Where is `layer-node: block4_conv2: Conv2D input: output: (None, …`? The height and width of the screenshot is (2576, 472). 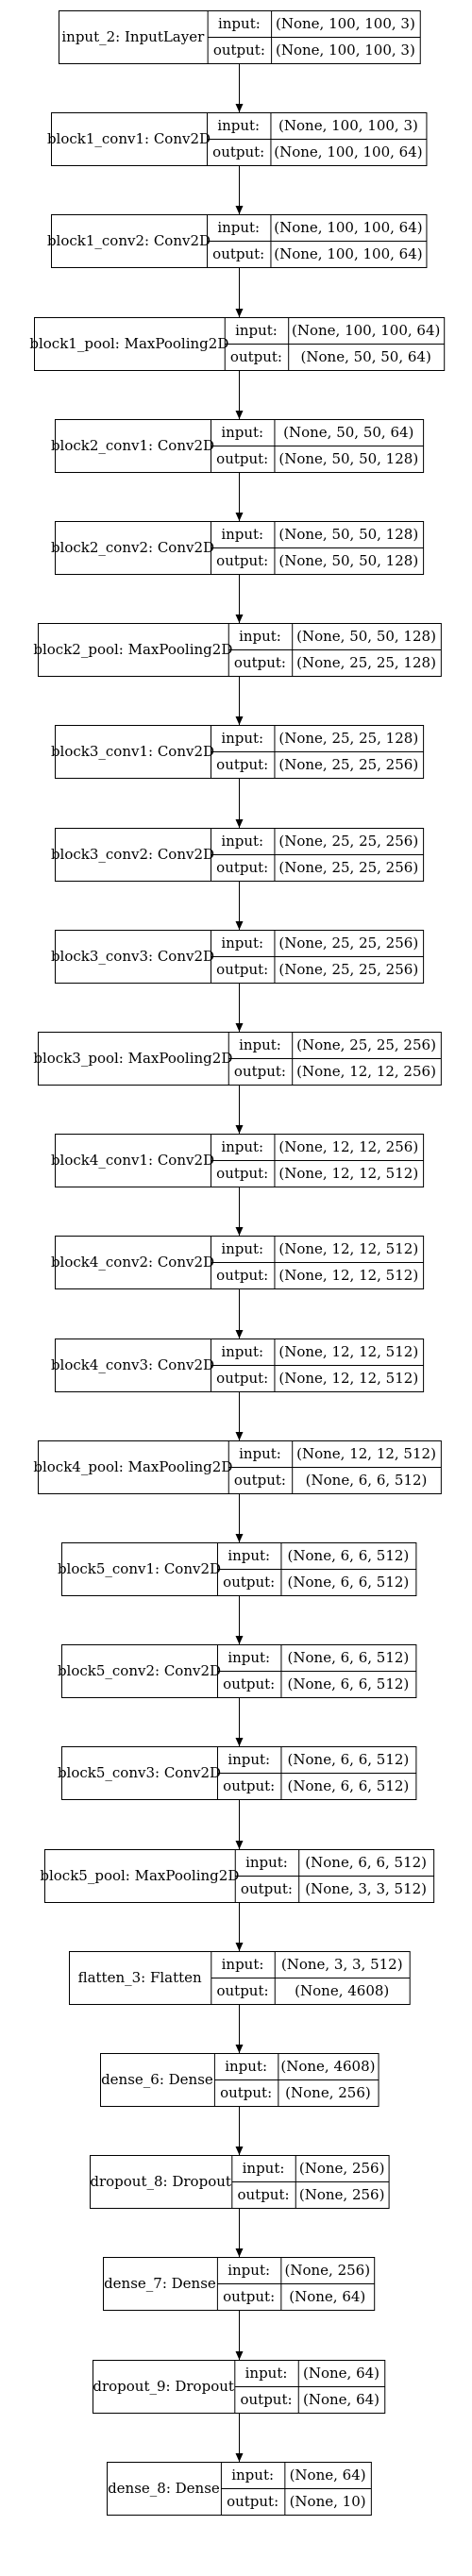
layer-node: block4_conv2: Conv2D input: output: (None, … is located at coordinates (238, 1262).